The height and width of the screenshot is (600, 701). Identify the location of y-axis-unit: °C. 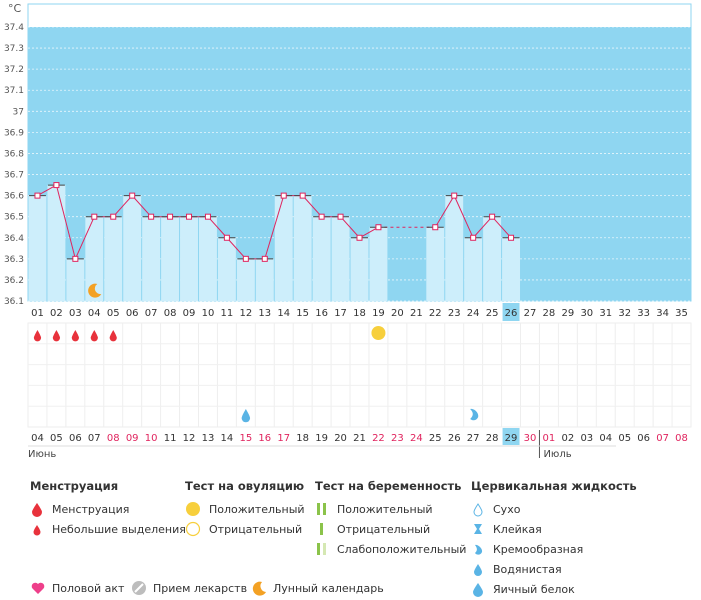
(15, 8).